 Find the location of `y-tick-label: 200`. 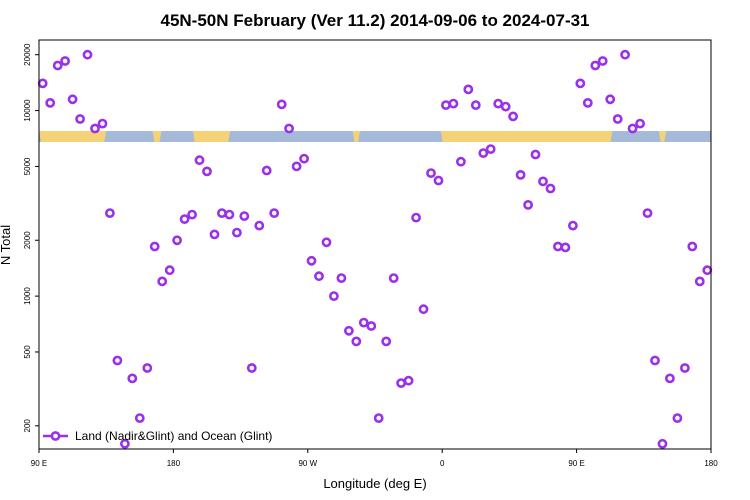

y-tick-label: 200 is located at coordinates (27, 426).